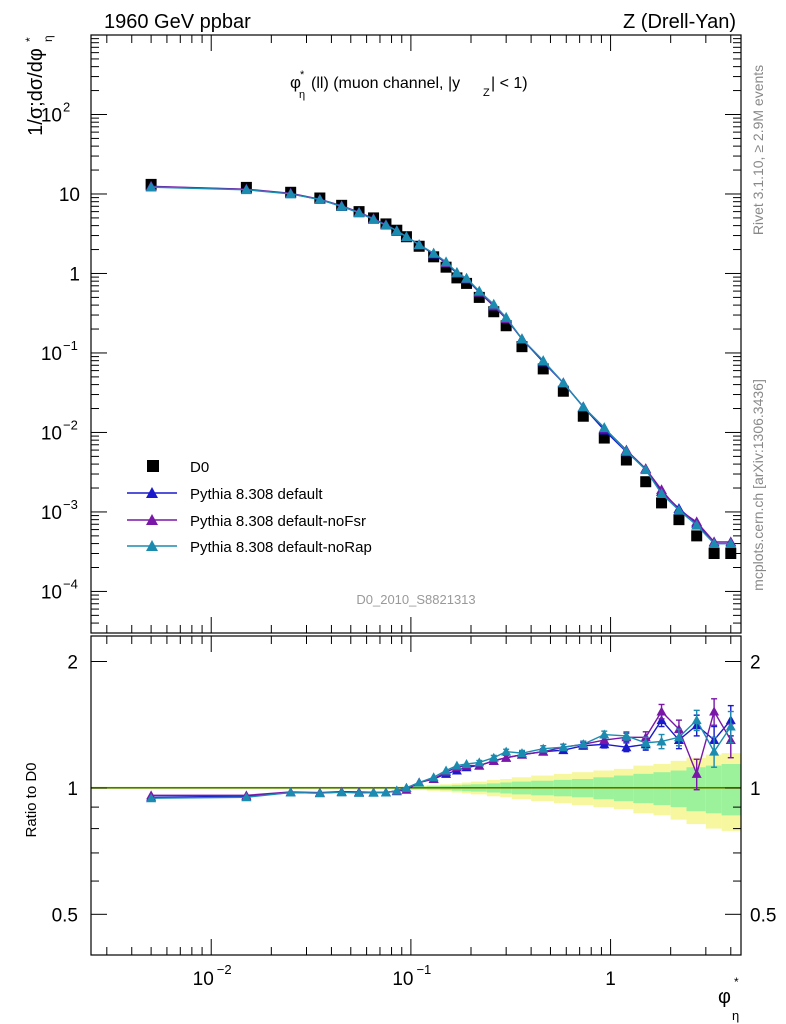 The image size is (786, 1024). Describe the element at coordinates (755, 789) in the screenshot. I see `y-tick-label-ratio-right: 1` at that location.